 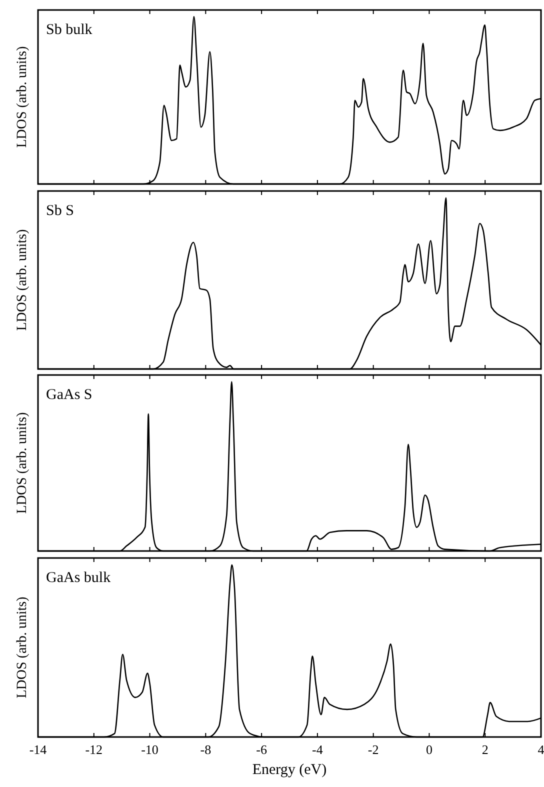 I want to click on x-tick-label: 4, so click(x=541, y=749).